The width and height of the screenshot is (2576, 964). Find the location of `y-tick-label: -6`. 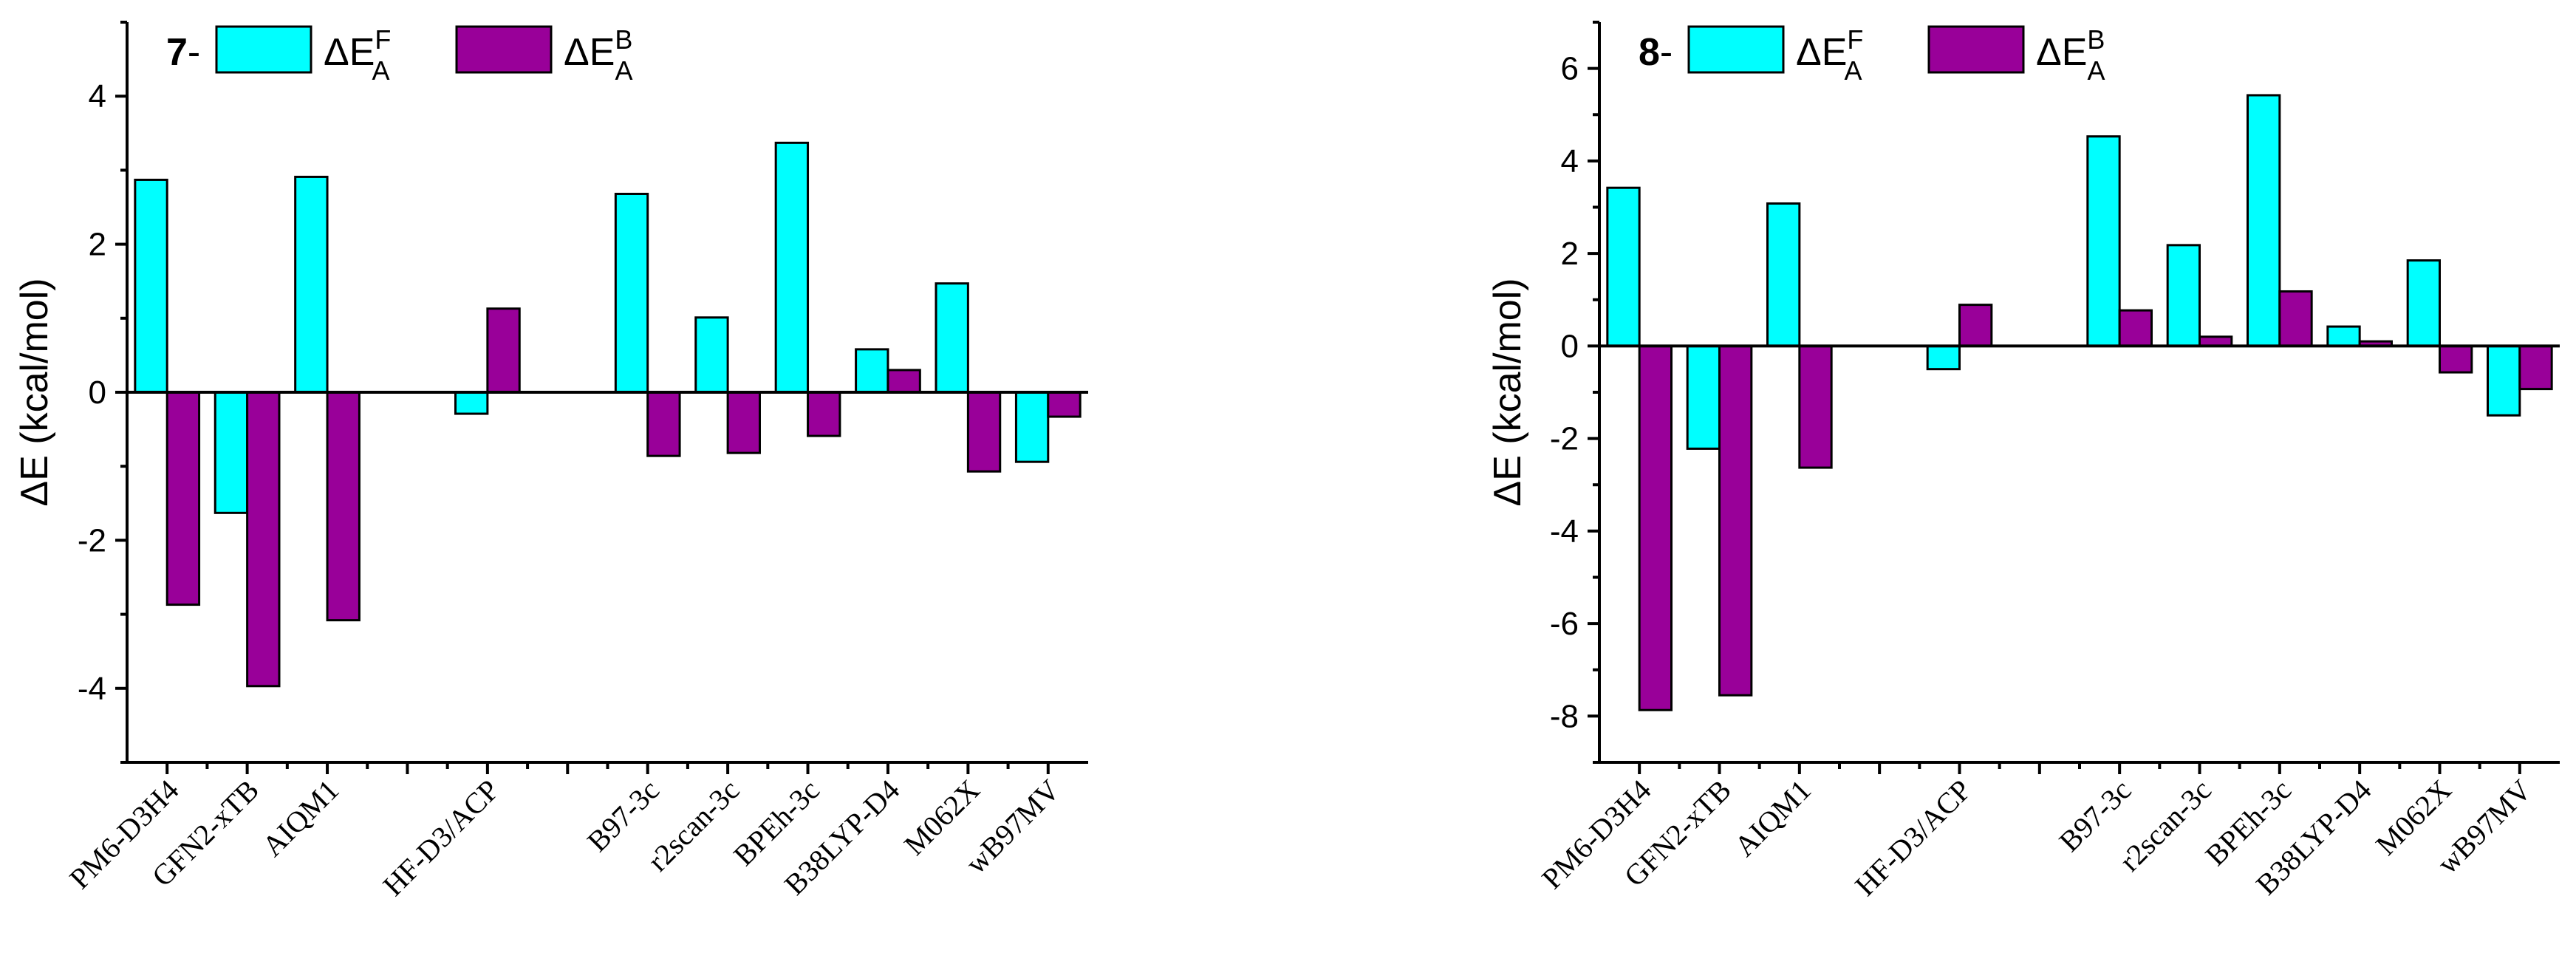

y-tick-label: -6 is located at coordinates (1565, 624).